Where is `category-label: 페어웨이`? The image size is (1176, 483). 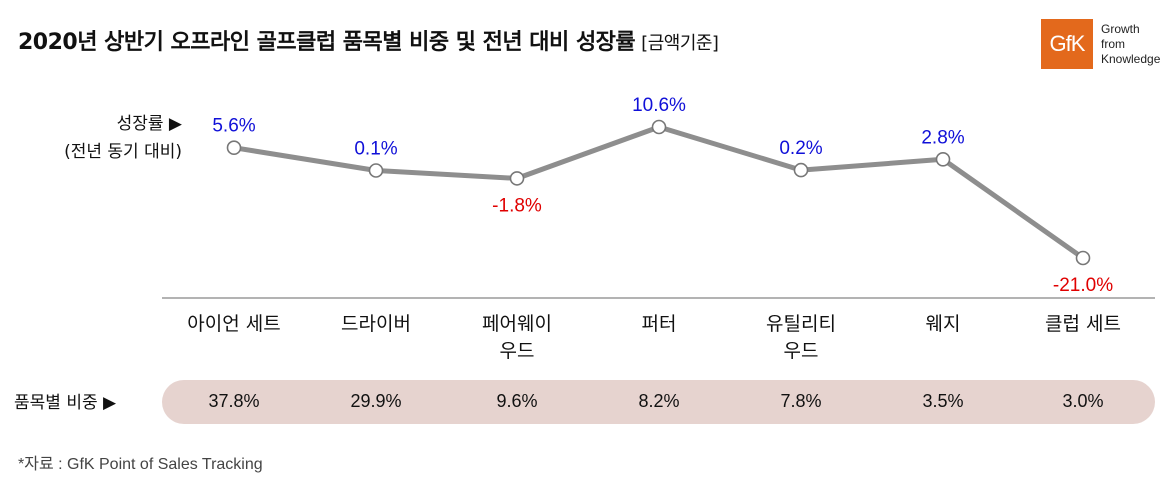 category-label: 페어웨이 is located at coordinates (517, 324).